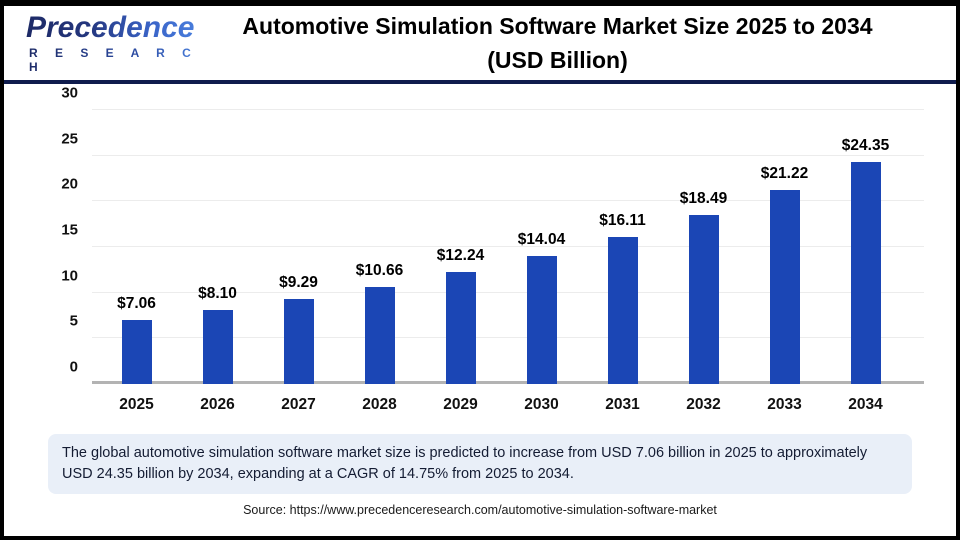 This screenshot has width=960, height=540. What do you see at coordinates (703, 404) in the screenshot?
I see `x-axis-label-2032: 2032` at bounding box center [703, 404].